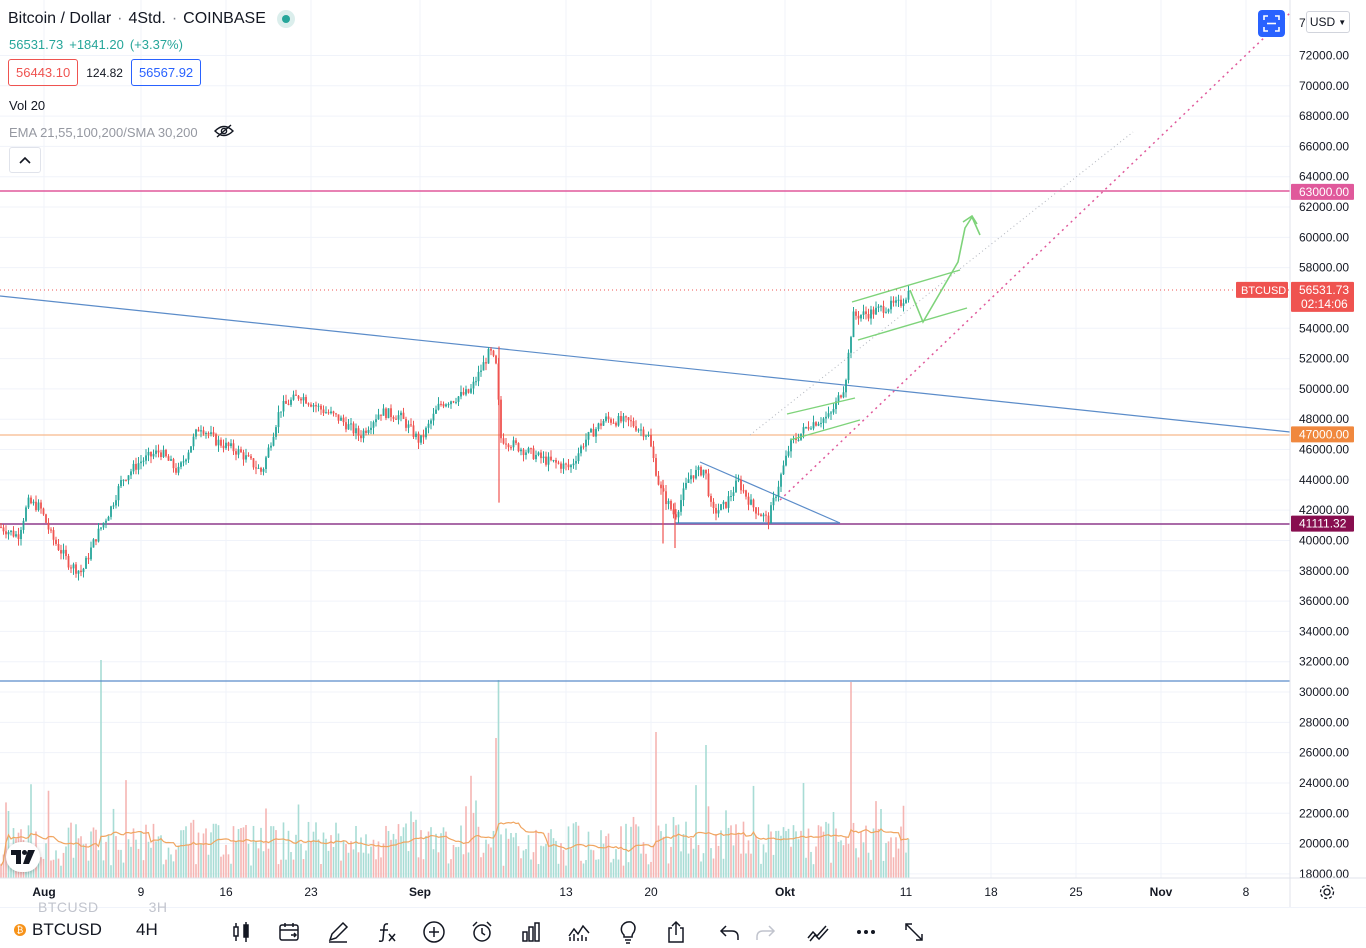 This screenshot has height=948, width=1366. I want to click on plus-circle-icon, so click(434, 932).